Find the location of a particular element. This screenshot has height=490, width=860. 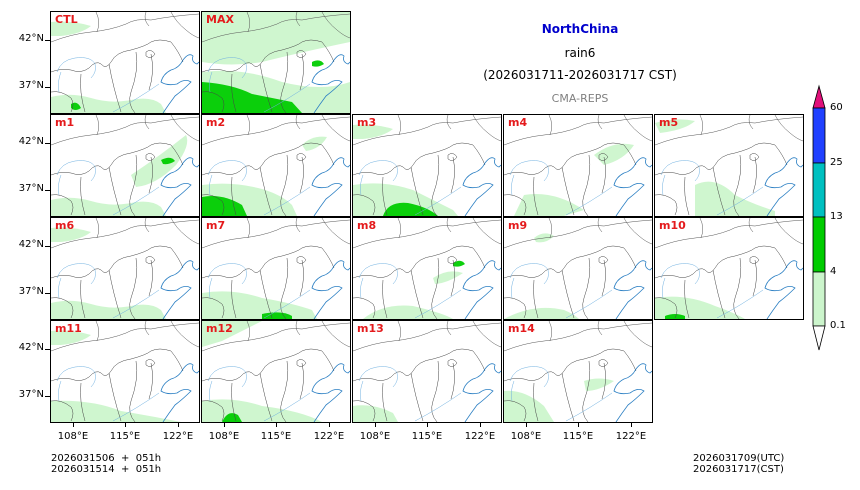

panel-label: MAX is located at coordinates (220, 19).